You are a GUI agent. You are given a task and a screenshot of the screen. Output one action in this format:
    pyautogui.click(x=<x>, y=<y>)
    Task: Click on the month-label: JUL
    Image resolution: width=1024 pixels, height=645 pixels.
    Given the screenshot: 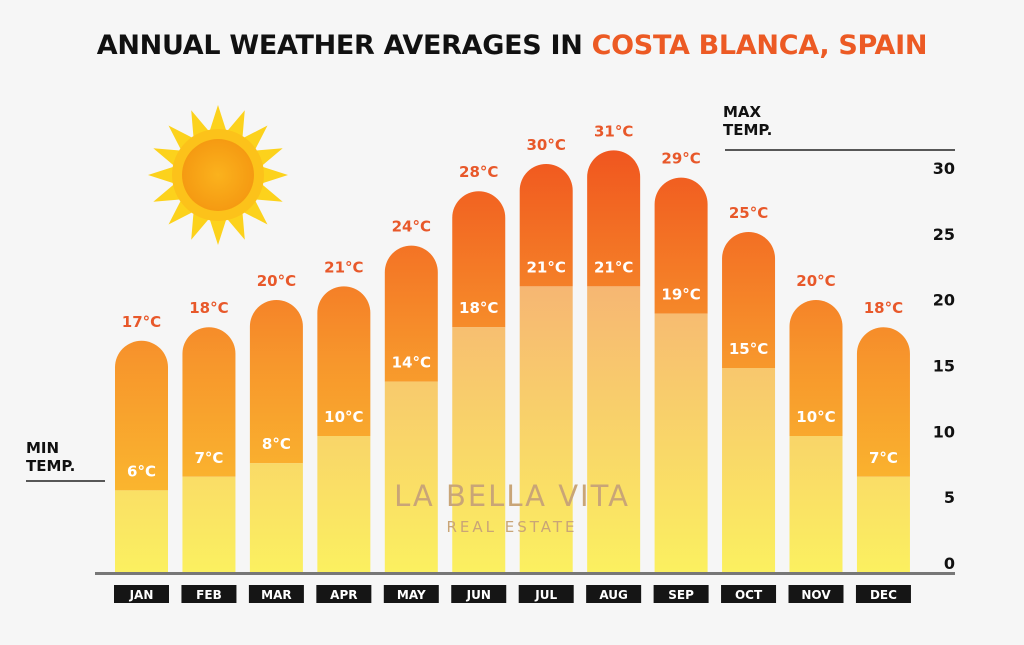 What is the action you would take?
    pyautogui.click(x=545, y=595)
    